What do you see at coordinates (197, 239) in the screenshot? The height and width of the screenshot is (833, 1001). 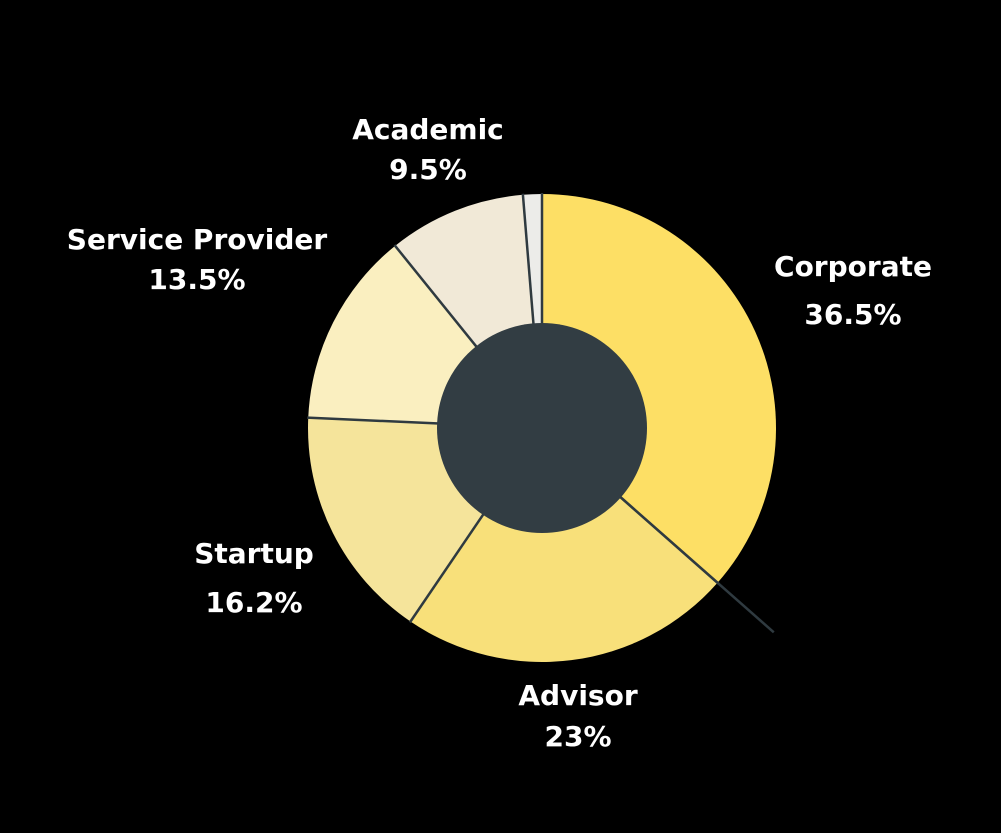 I see `label-service-provider-name: Service Provider` at bounding box center [197, 239].